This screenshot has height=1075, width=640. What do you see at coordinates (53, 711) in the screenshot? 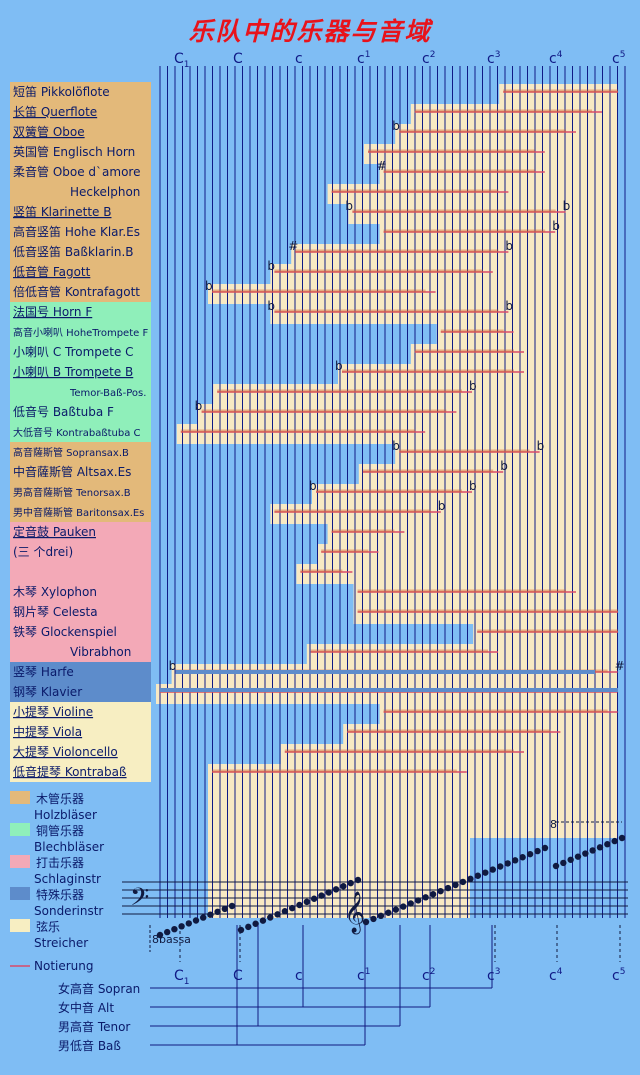
I see `instrument-label: 小提琴 Violine` at bounding box center [53, 711].